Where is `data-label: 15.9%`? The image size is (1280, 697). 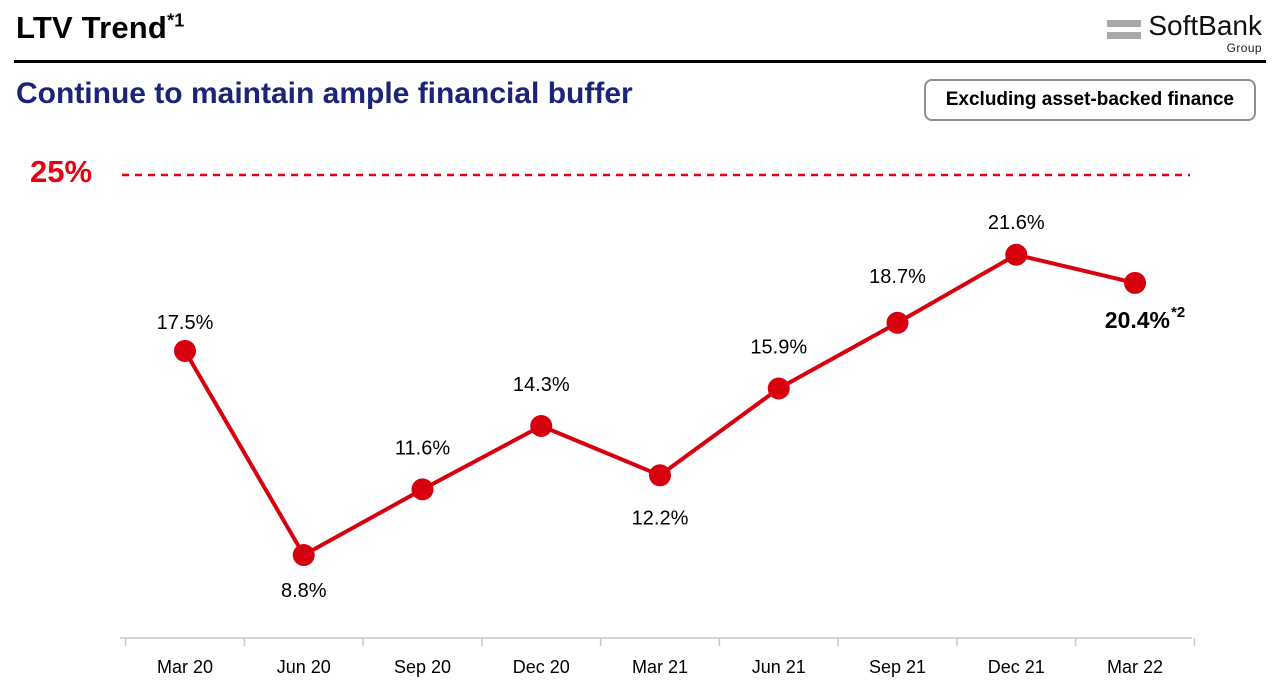 data-label: 15.9% is located at coordinates (778, 347).